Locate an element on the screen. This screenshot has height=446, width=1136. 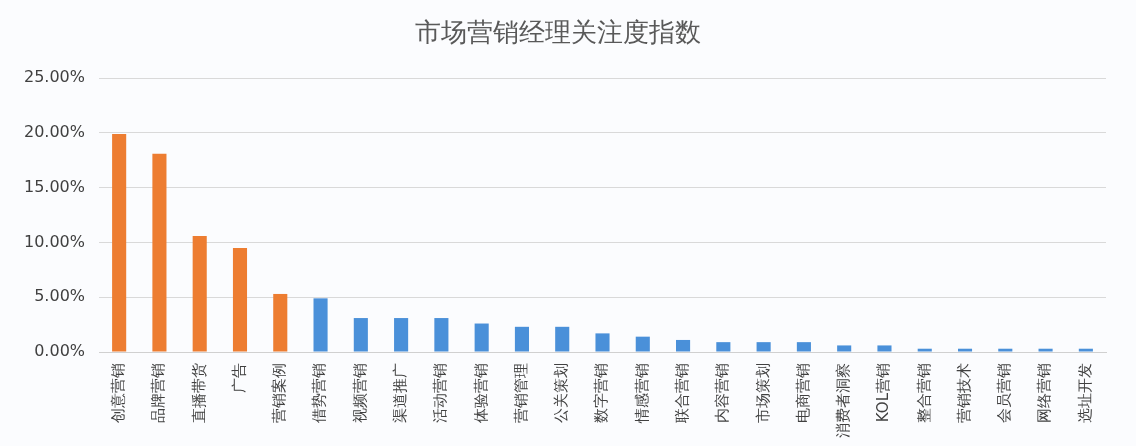
x-tick-label: 广告 is located at coordinates (238, 378).